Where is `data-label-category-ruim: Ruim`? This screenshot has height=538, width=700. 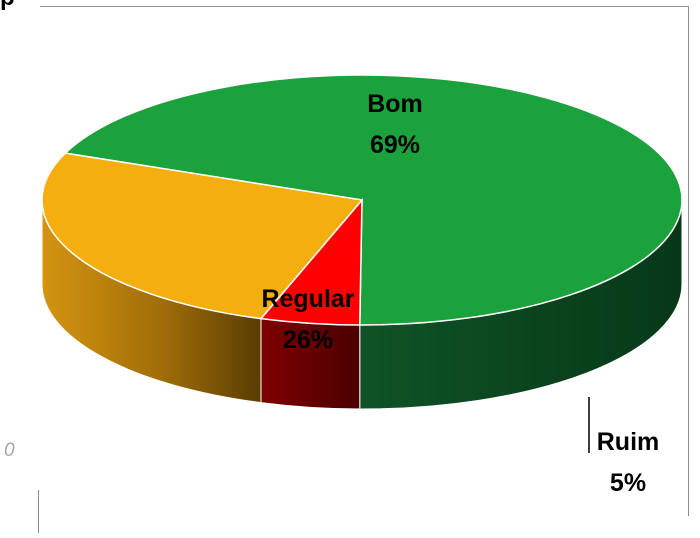 data-label-category-ruim: Ruim is located at coordinates (628, 442).